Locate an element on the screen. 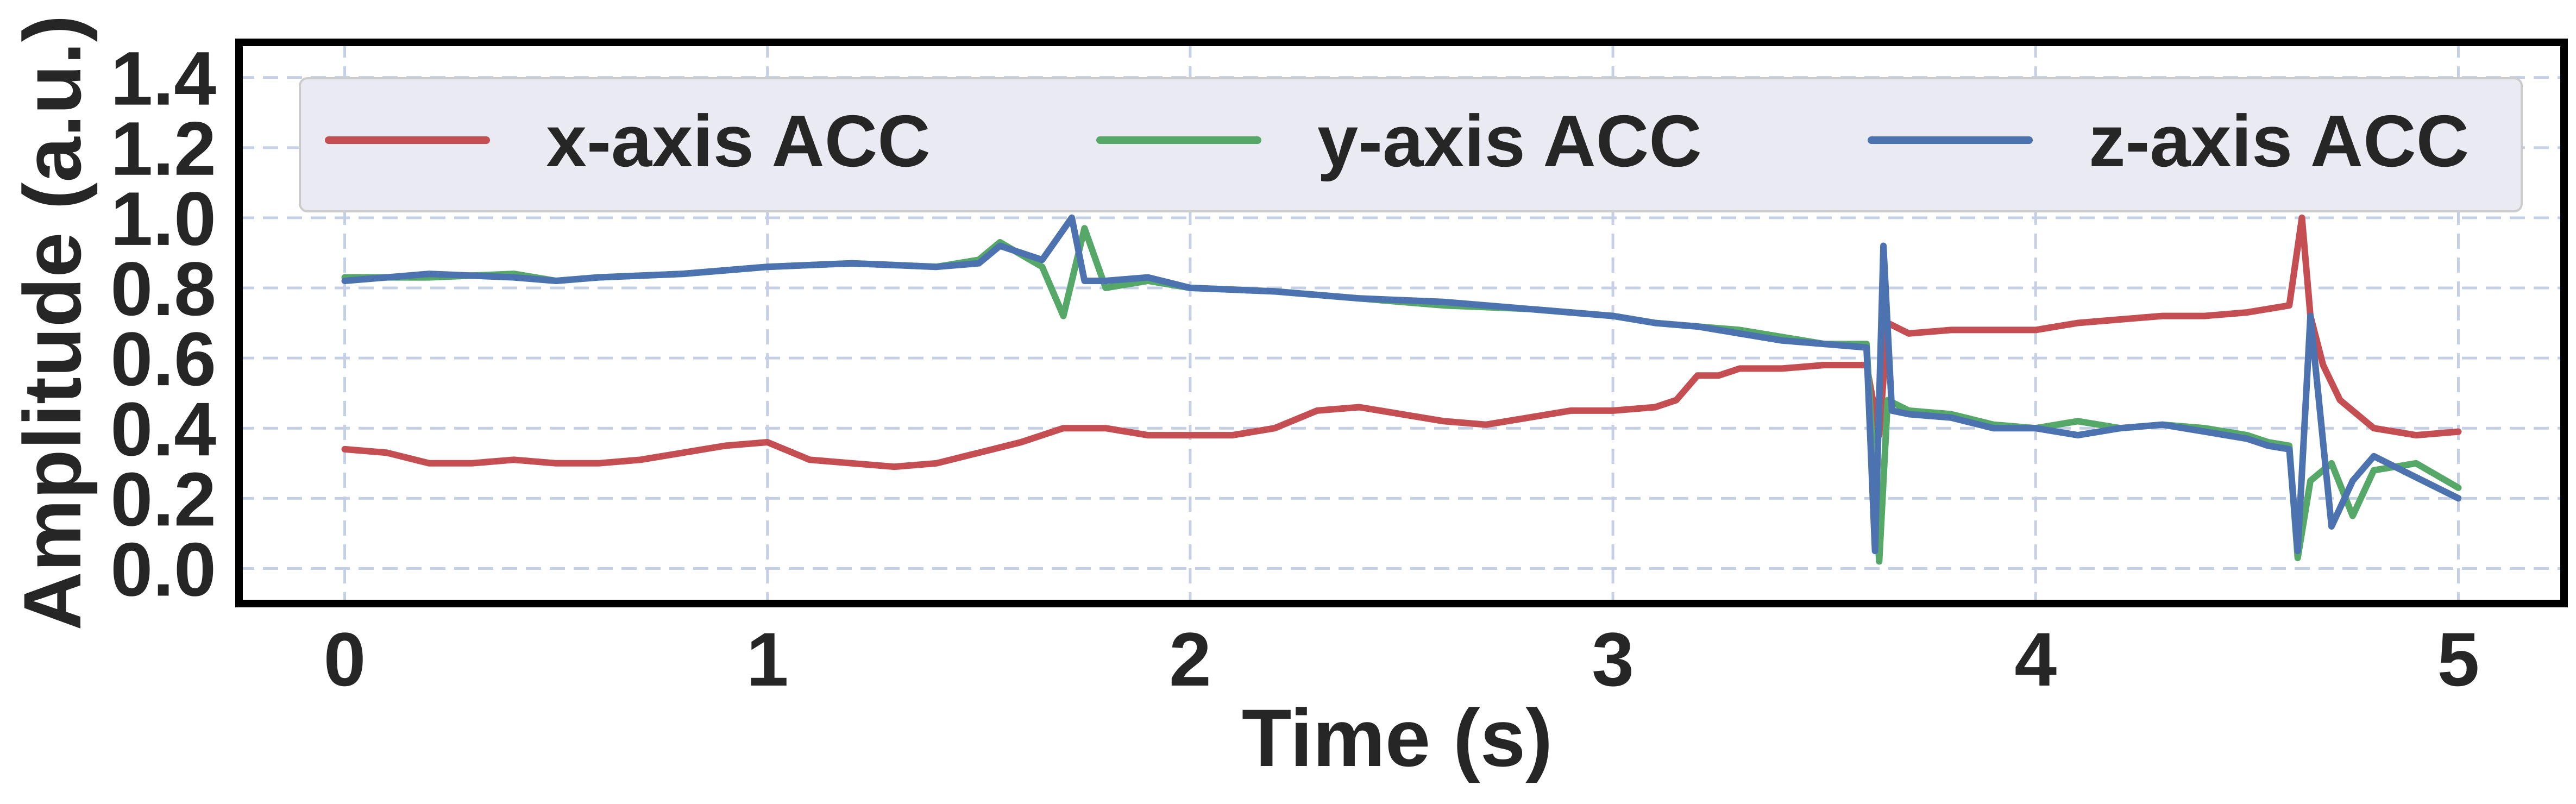 This screenshot has width=2576, height=804. x-tick-labels: 0 1 2 3 4 5 is located at coordinates (1402, 660).